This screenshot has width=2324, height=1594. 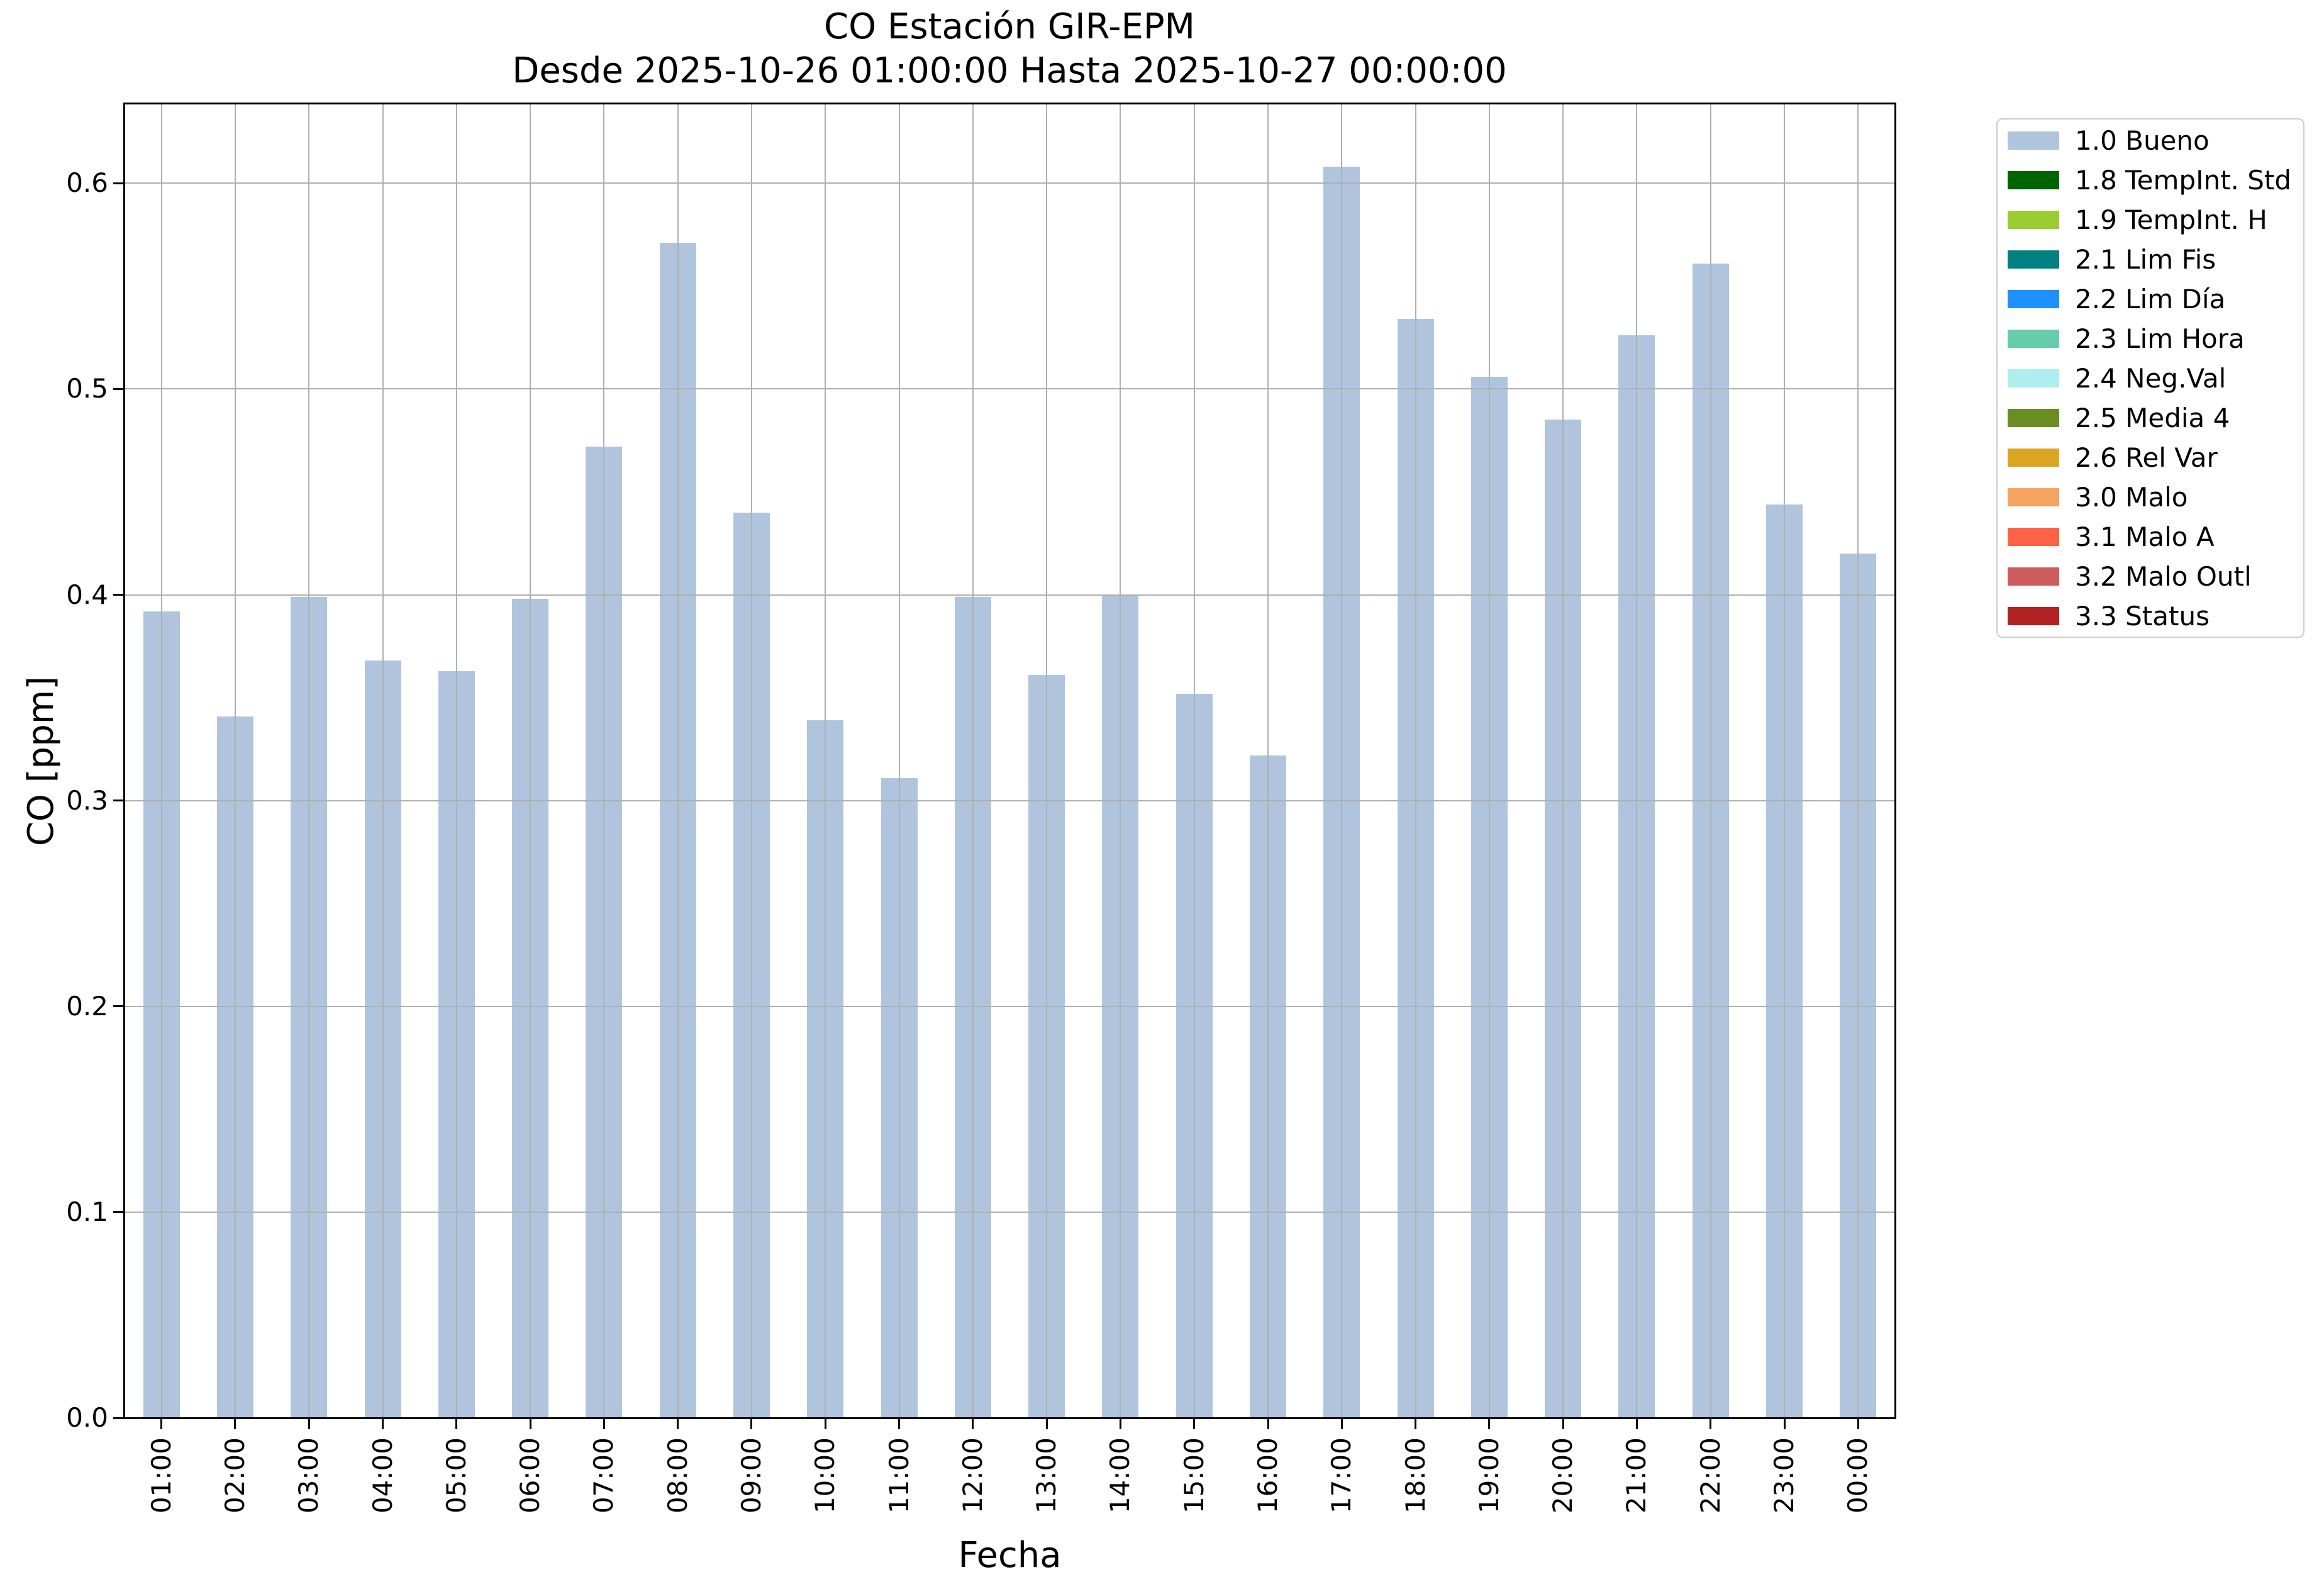 What do you see at coordinates (1415, 1475) in the screenshot?
I see `x-tick-label: 18:00` at bounding box center [1415, 1475].